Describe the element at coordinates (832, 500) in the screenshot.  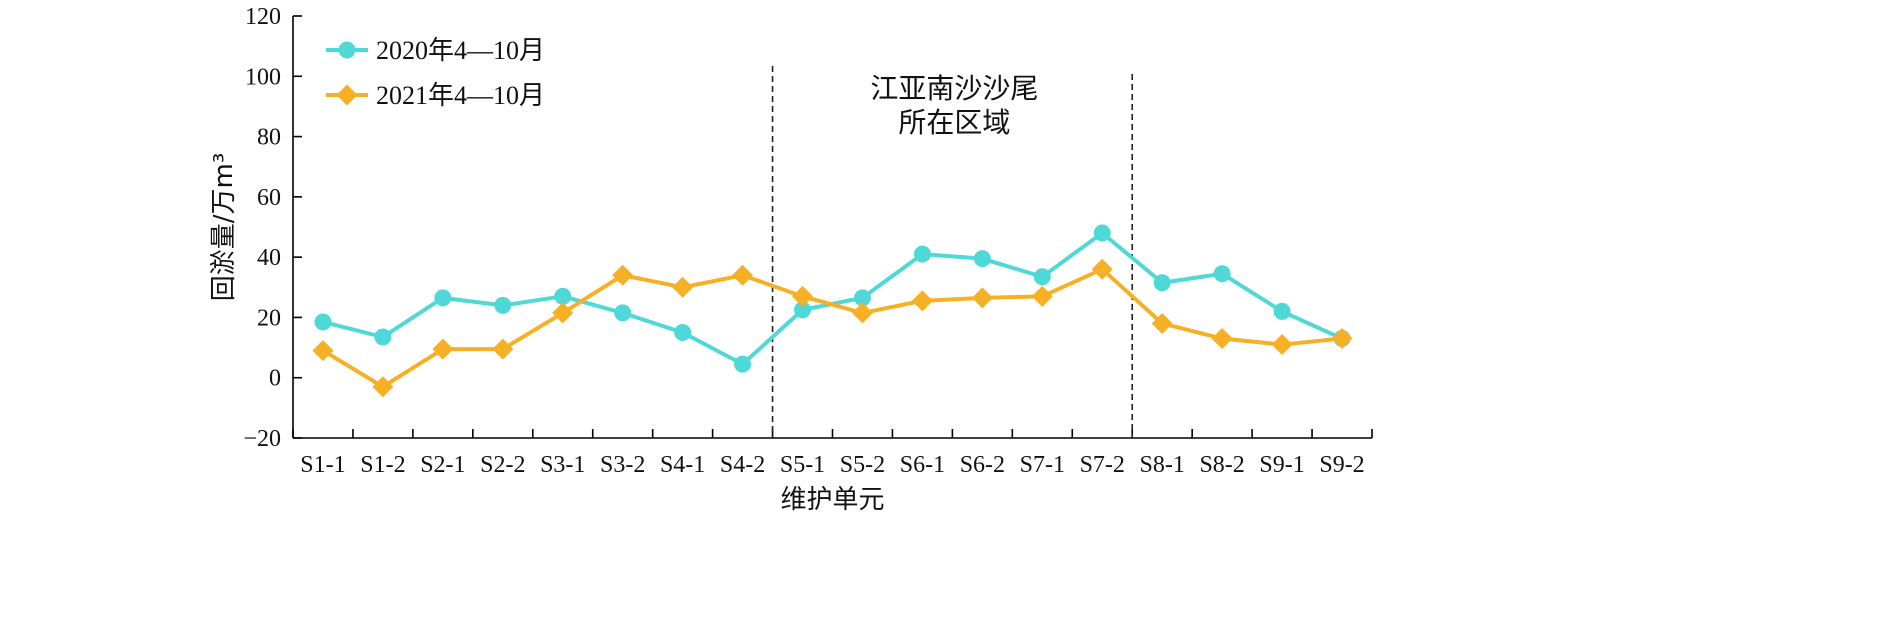
I see `x-axis-title: 维护单元` at that location.